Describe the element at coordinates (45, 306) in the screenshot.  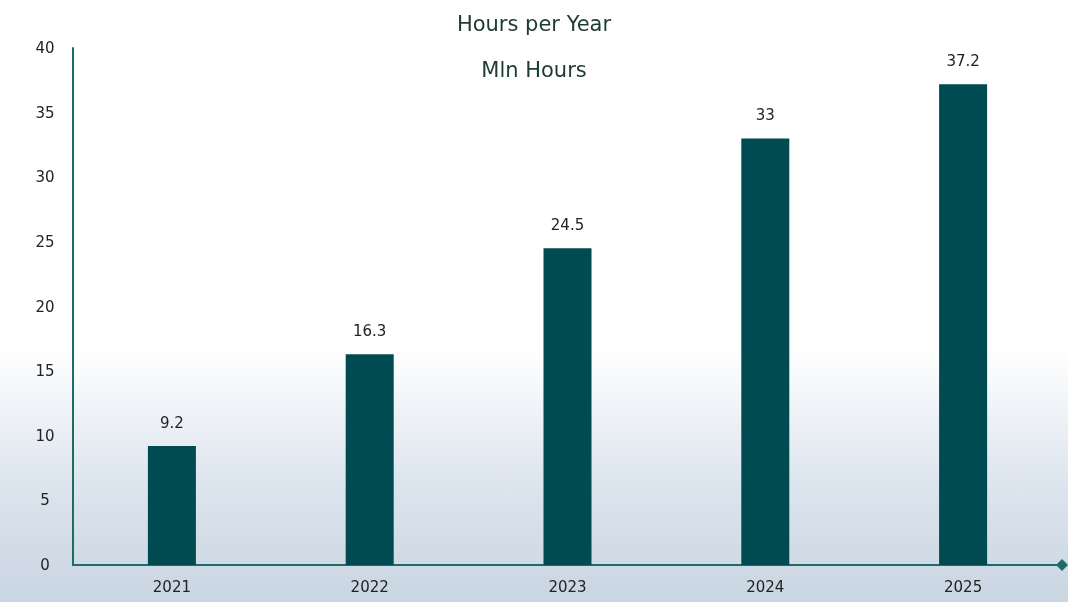
I see `y-tick-label: 20` at that location.